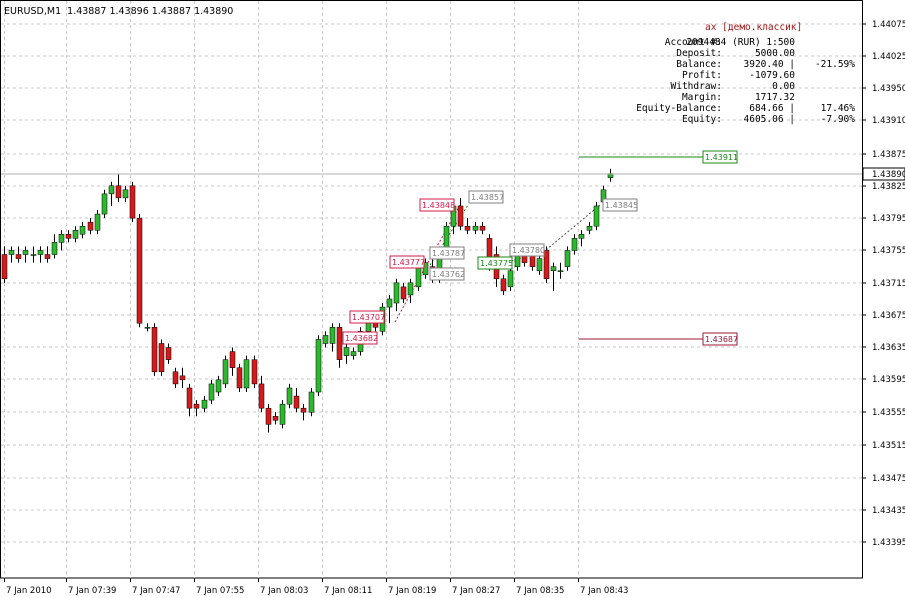 Image resolution: width=905 pixels, height=598 pixels. What do you see at coordinates (476, 591) in the screenshot?
I see `time-tick-label: 7 Jan 08:27` at bounding box center [476, 591].